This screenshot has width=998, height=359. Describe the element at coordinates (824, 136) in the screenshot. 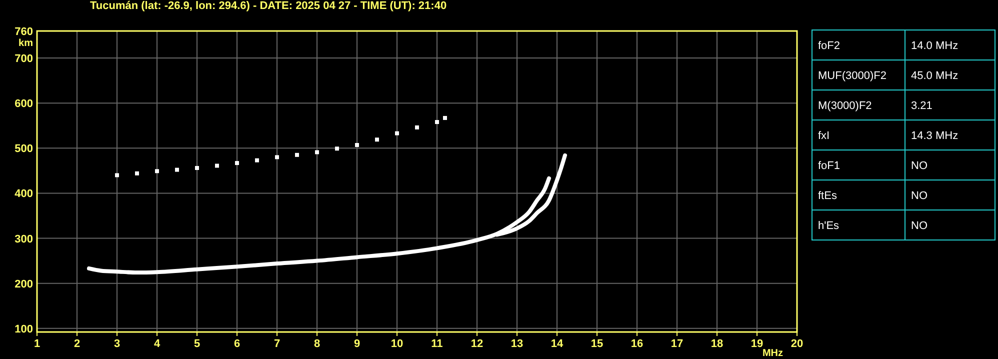

I see `category-label: fxI` at that location.